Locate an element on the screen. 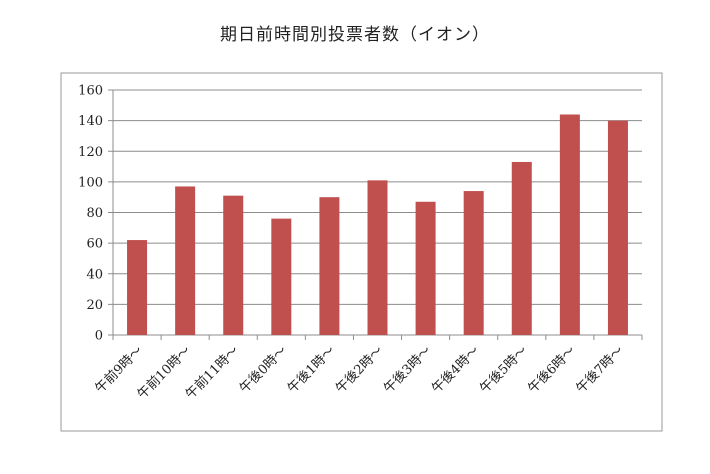 The image size is (710, 474). y-tick-label: 160 is located at coordinates (90, 91).